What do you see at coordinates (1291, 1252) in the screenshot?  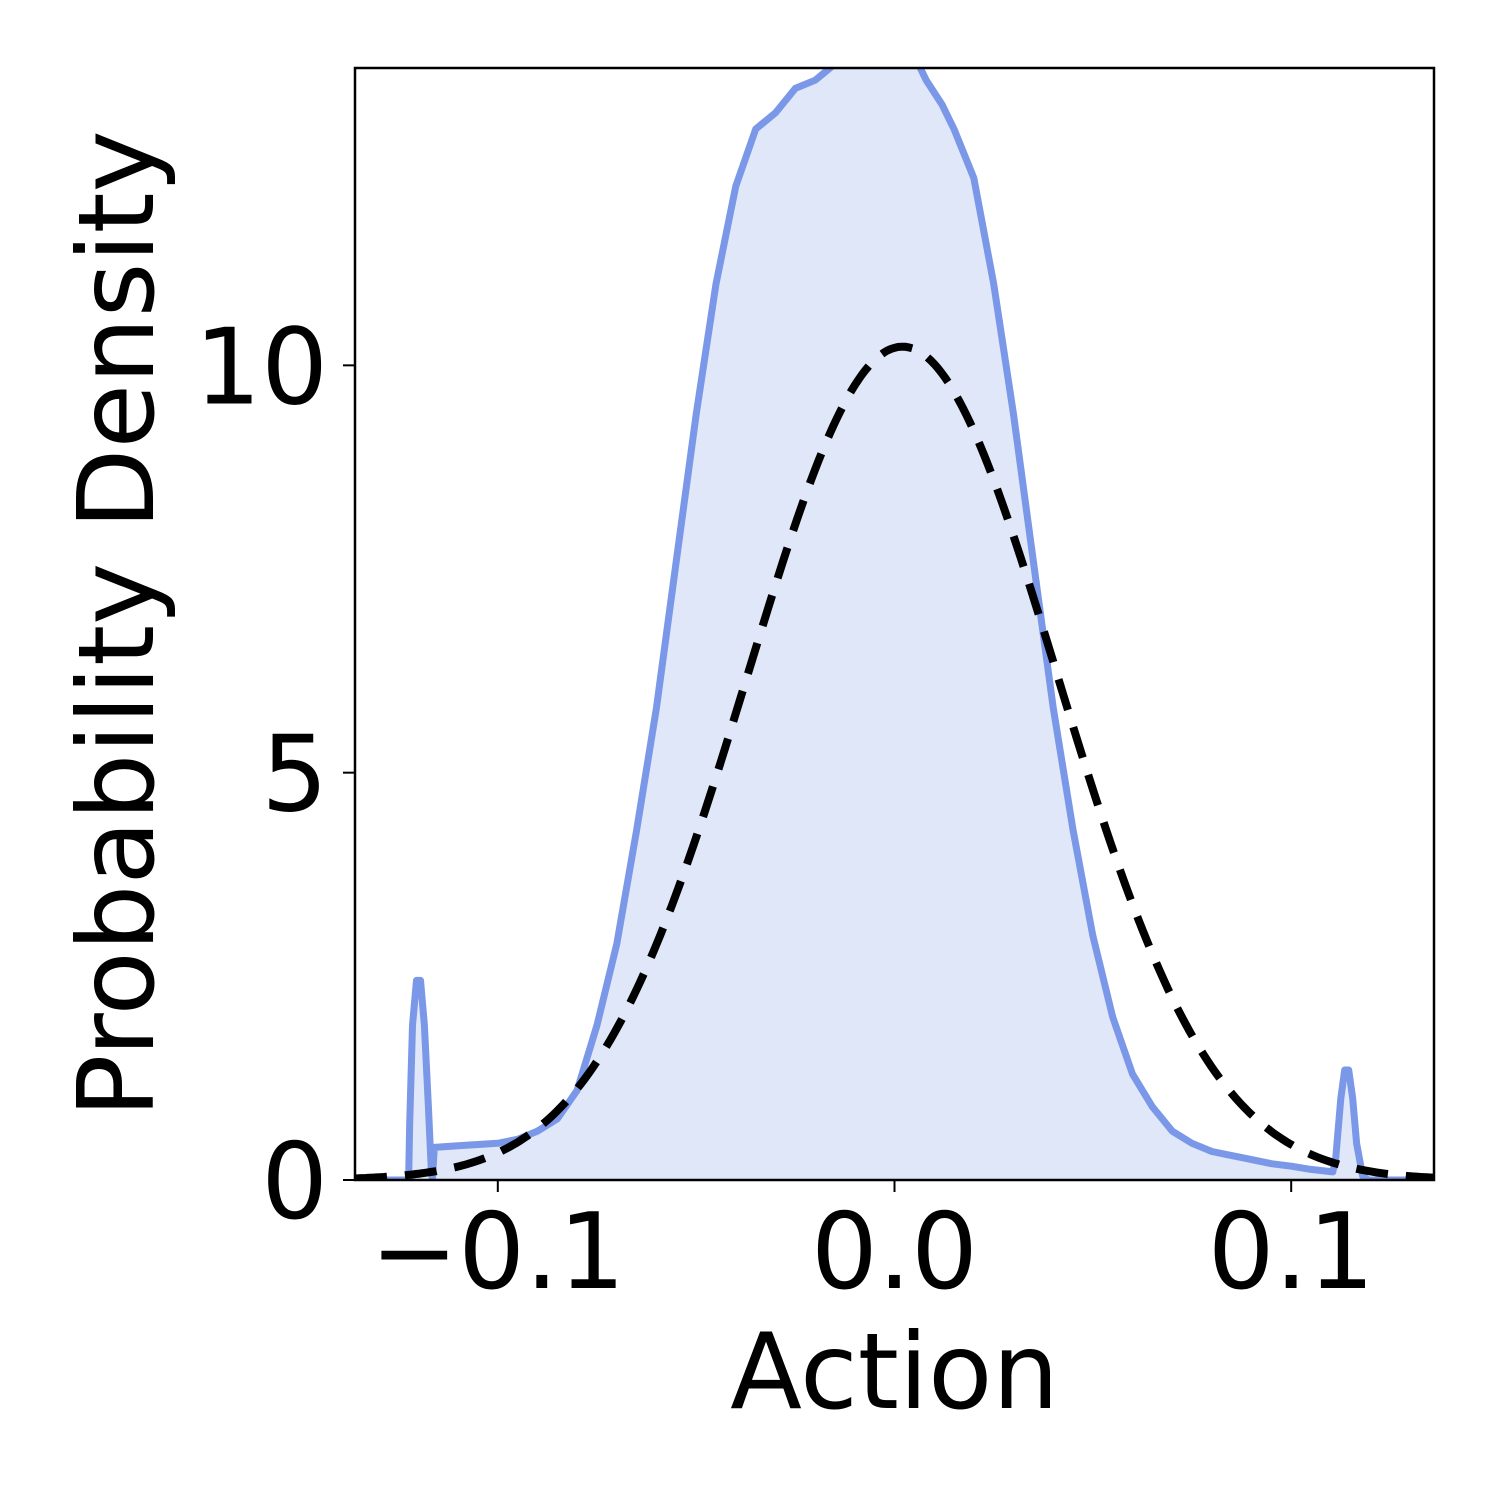 I see `x-tick-label: 0.1` at bounding box center [1291, 1252].